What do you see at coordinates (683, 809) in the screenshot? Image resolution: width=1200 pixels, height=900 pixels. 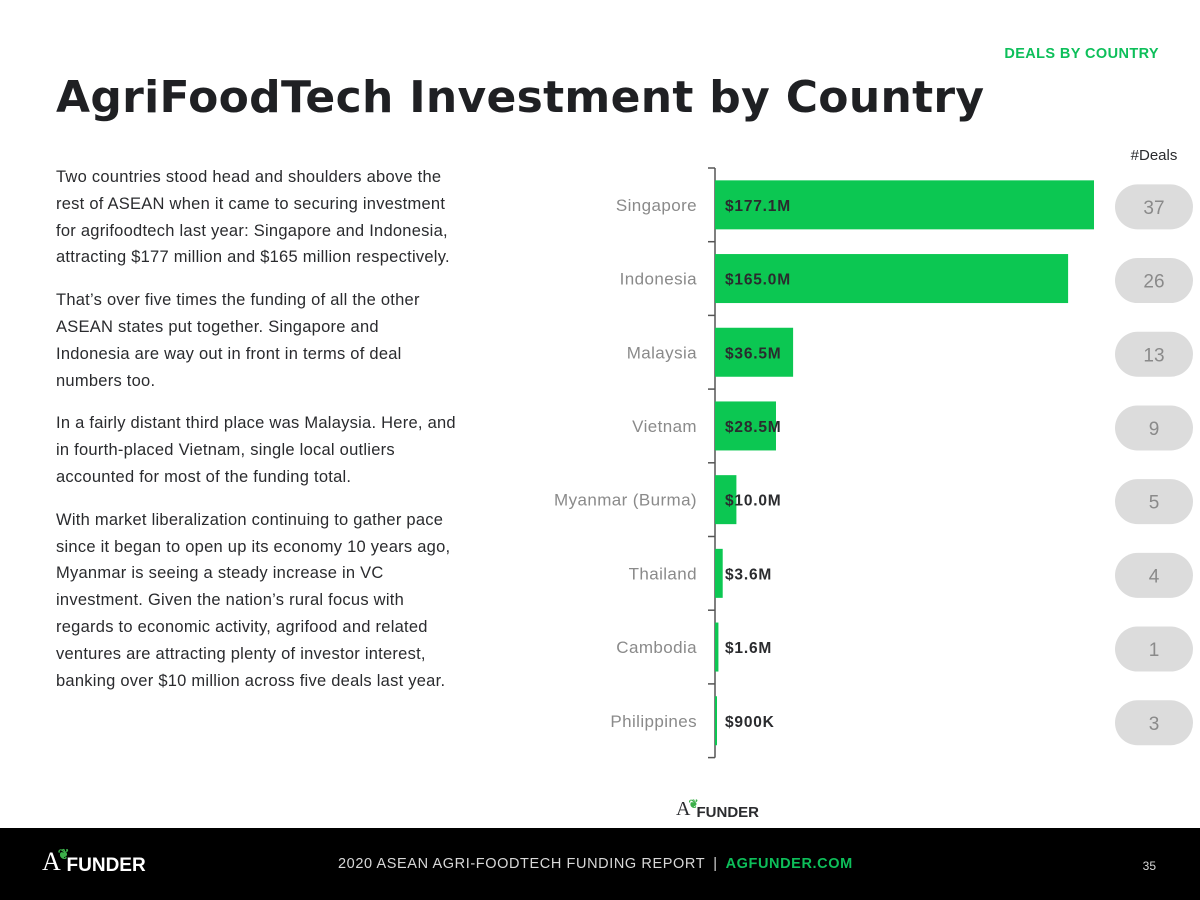 I see `chart-logo-letter: A` at bounding box center [683, 809].